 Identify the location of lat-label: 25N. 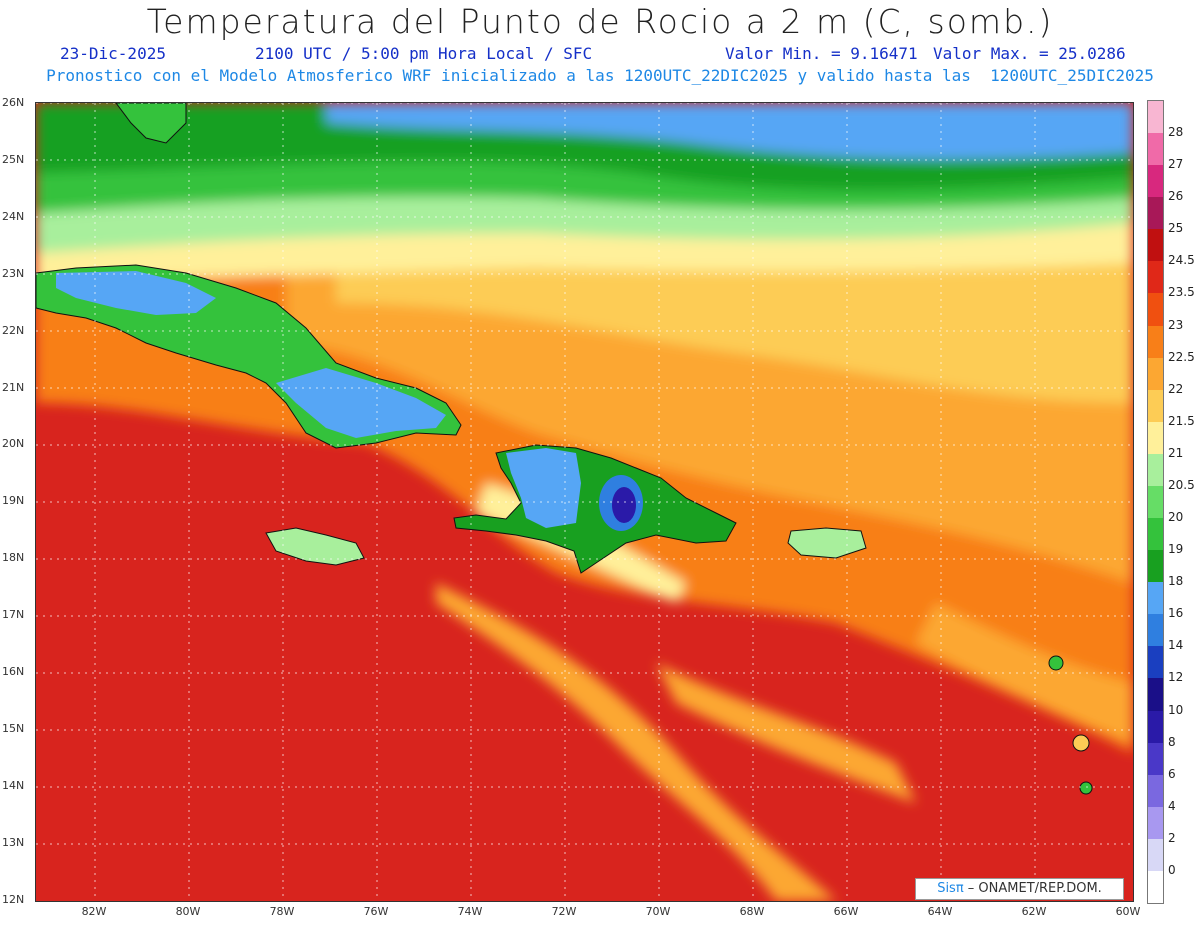
(13, 159).